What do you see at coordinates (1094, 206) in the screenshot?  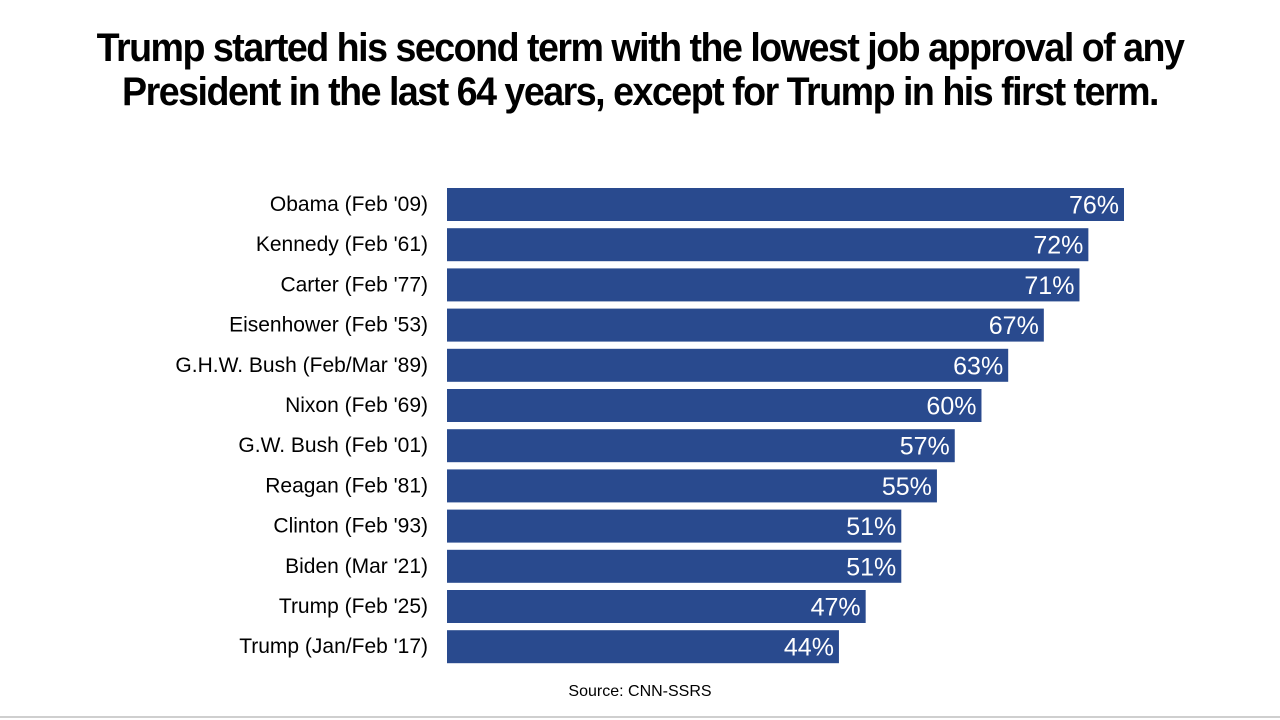 I see `value-label: 76%` at bounding box center [1094, 206].